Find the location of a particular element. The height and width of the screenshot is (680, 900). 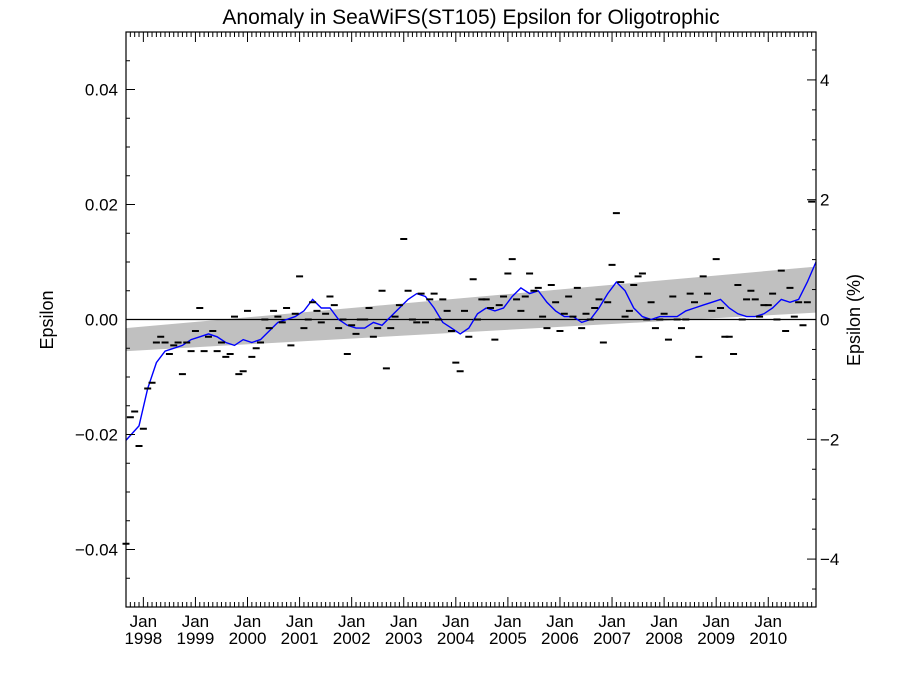

x-tick-year-label: 2010 is located at coordinates (768, 638).